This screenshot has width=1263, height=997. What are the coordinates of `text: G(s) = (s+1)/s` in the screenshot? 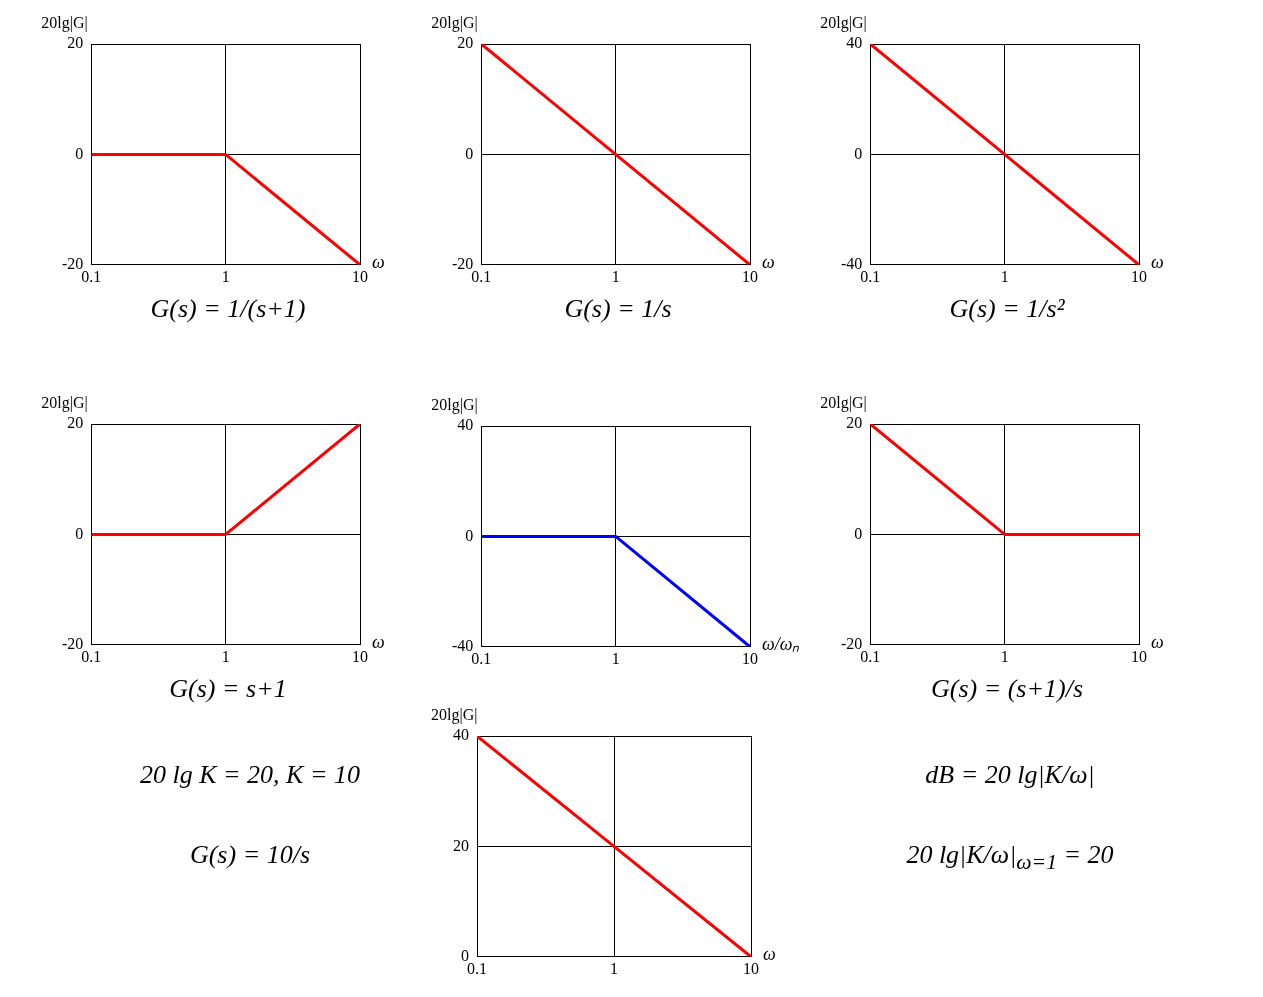 It's located at (1007, 689).